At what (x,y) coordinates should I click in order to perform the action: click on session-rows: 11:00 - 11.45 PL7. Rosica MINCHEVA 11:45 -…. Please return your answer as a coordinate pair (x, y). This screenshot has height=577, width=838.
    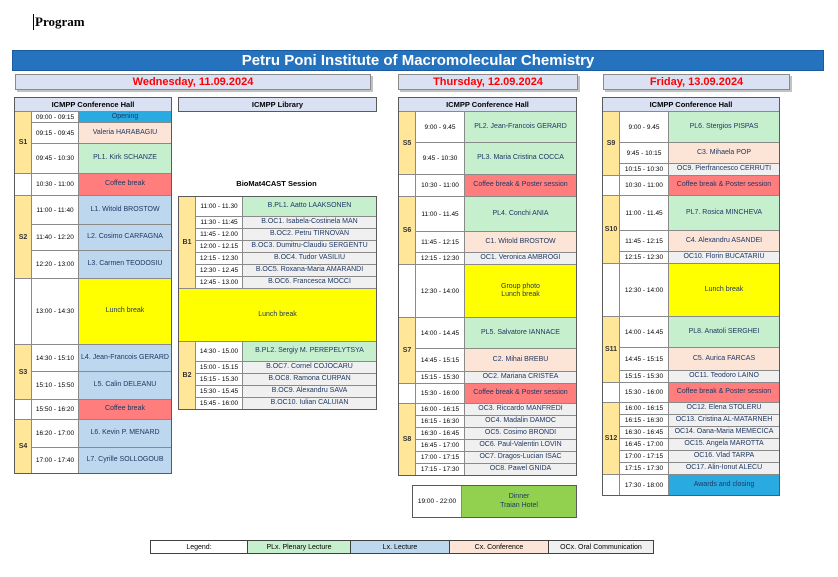
    Looking at the image, I should click on (699, 229).